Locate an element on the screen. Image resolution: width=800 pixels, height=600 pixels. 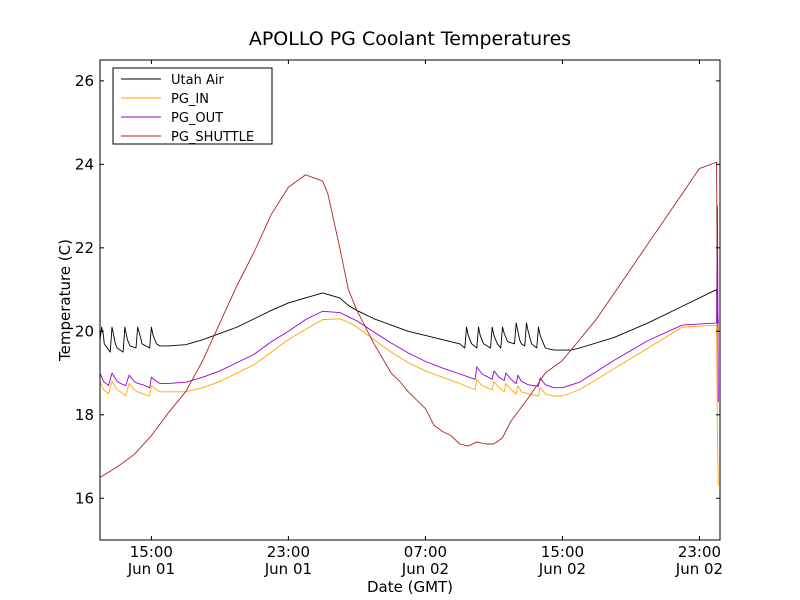
x-tick-label-time: 07:00 is located at coordinates (425, 552).